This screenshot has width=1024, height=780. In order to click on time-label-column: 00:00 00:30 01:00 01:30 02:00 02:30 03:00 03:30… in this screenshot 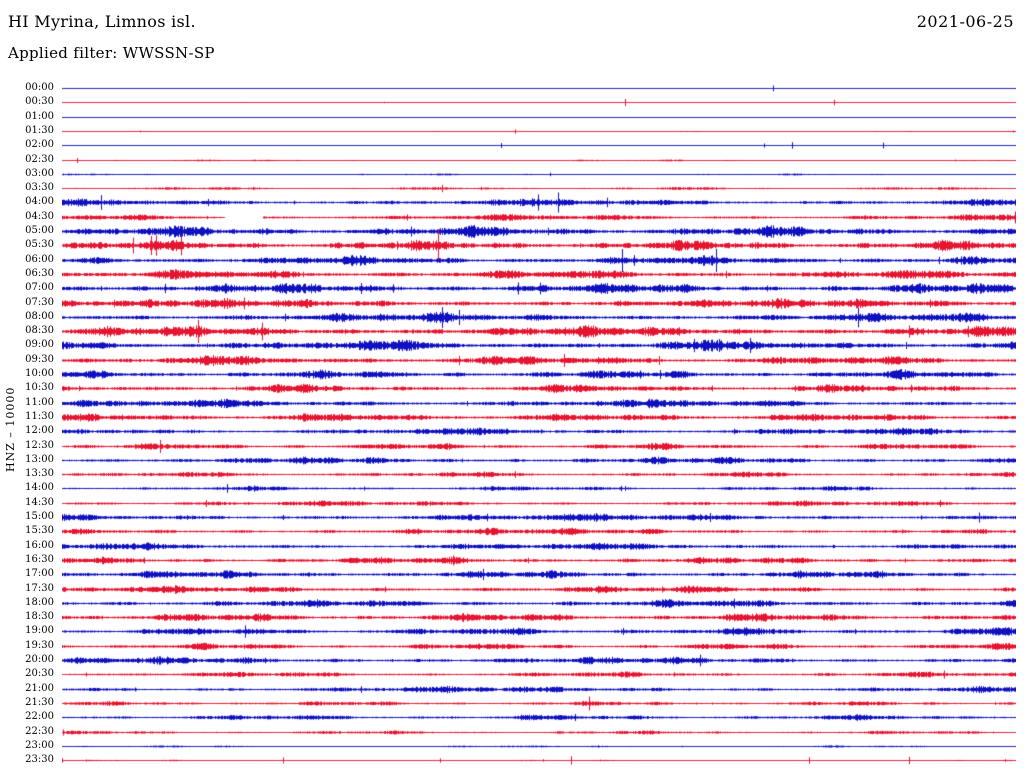, I will do `click(29, 430)`.